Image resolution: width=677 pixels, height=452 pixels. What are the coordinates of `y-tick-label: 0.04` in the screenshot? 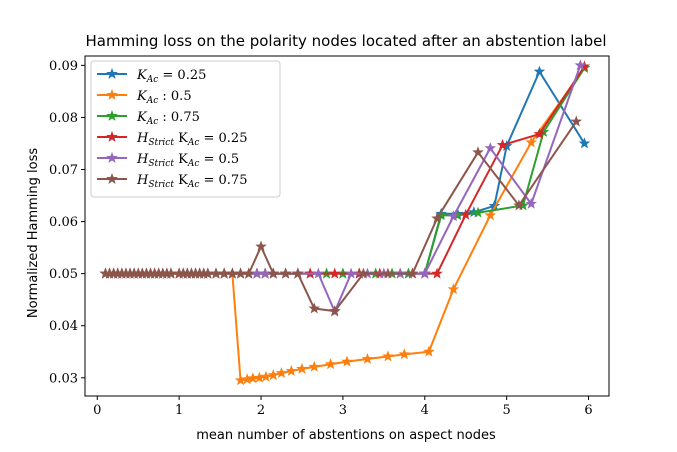 It's located at (63, 326).